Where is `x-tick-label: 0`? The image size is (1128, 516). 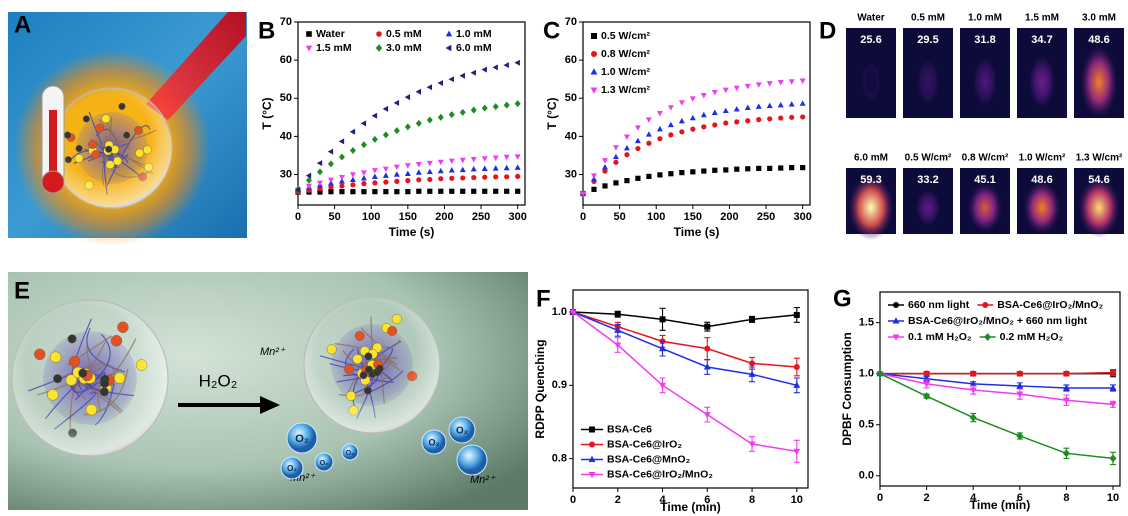
x-tick-label: 0 is located at coordinates (583, 217).